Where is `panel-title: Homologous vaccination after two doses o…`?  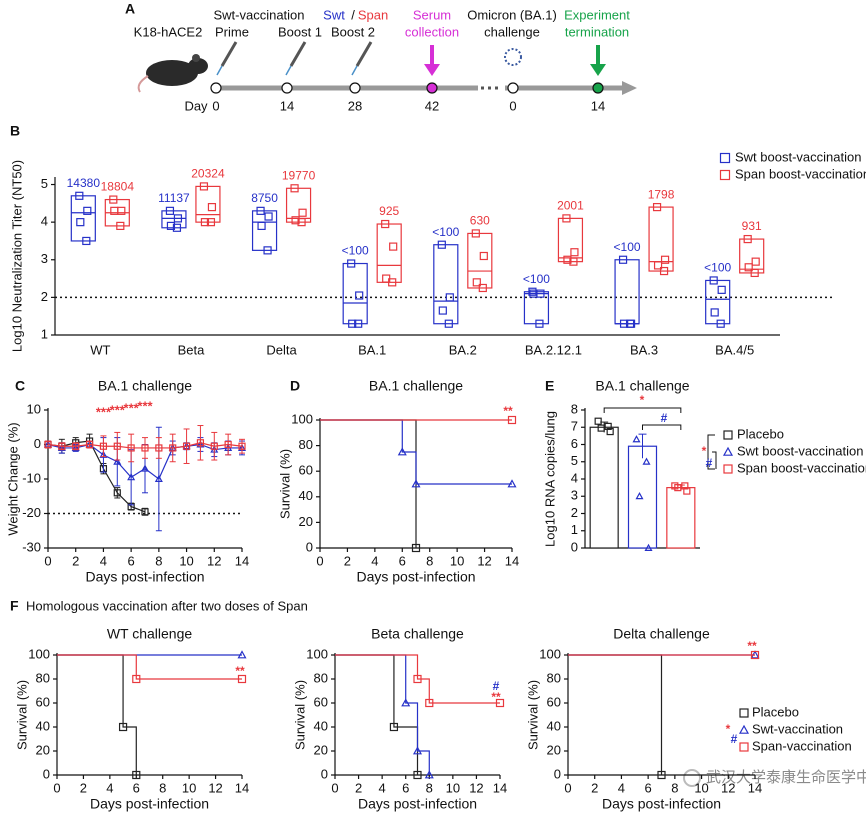
panel-title: Homologous vaccination after two doses o… is located at coordinates (167, 605).